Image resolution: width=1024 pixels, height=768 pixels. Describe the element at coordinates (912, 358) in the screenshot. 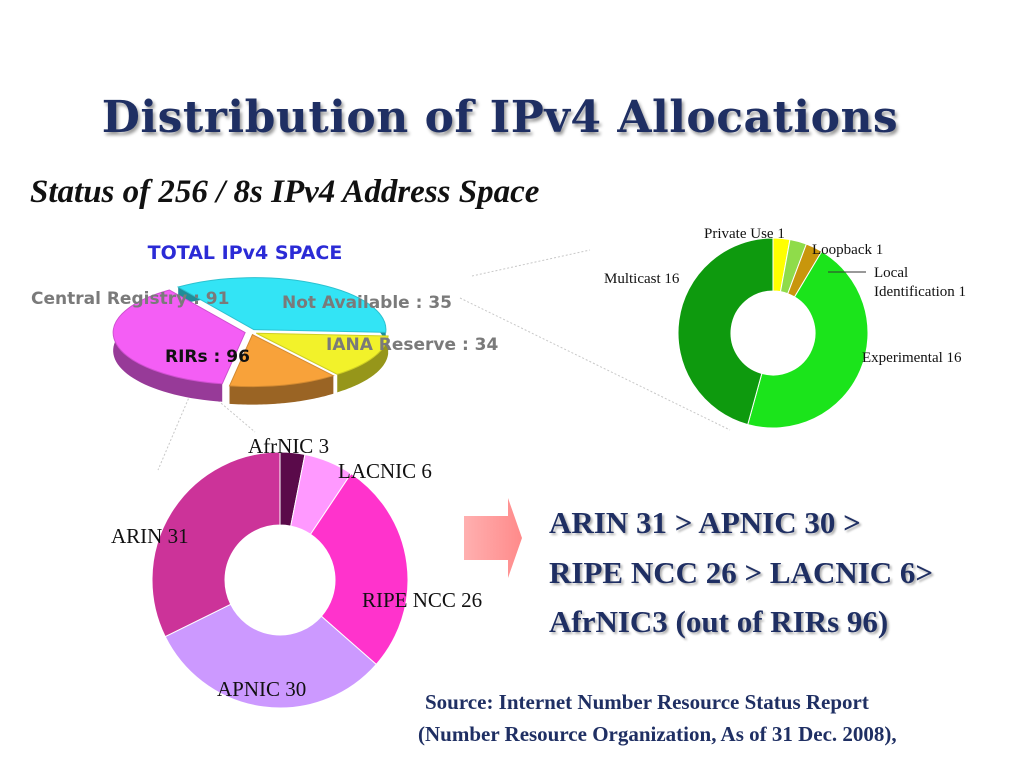

I see `slice-label-experimental: Experimental 16` at that location.